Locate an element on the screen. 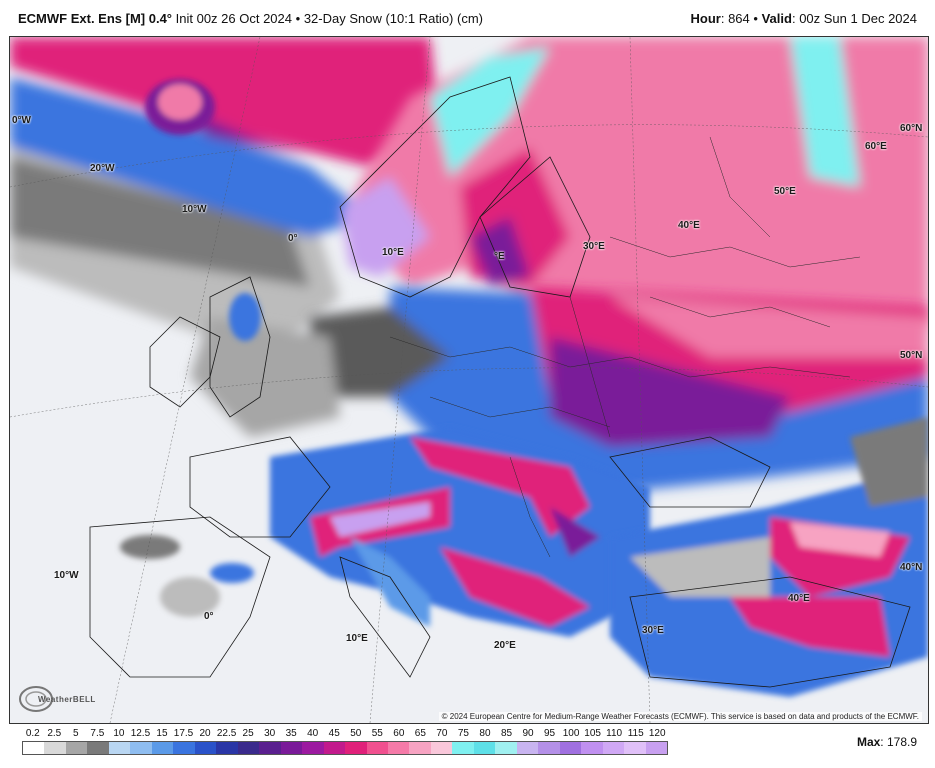 This screenshot has width=935, height=768. weatherbell-logo: WeatherBELL is located at coordinates (56, 699).